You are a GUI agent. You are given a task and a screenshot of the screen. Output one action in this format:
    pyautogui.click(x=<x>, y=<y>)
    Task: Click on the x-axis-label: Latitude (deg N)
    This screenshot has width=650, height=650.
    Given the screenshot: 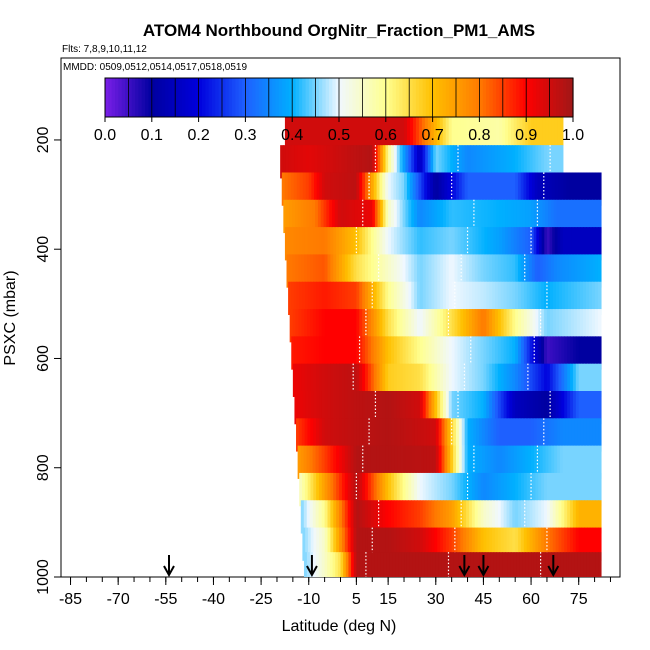 What is the action you would take?
    pyautogui.click(x=339, y=626)
    